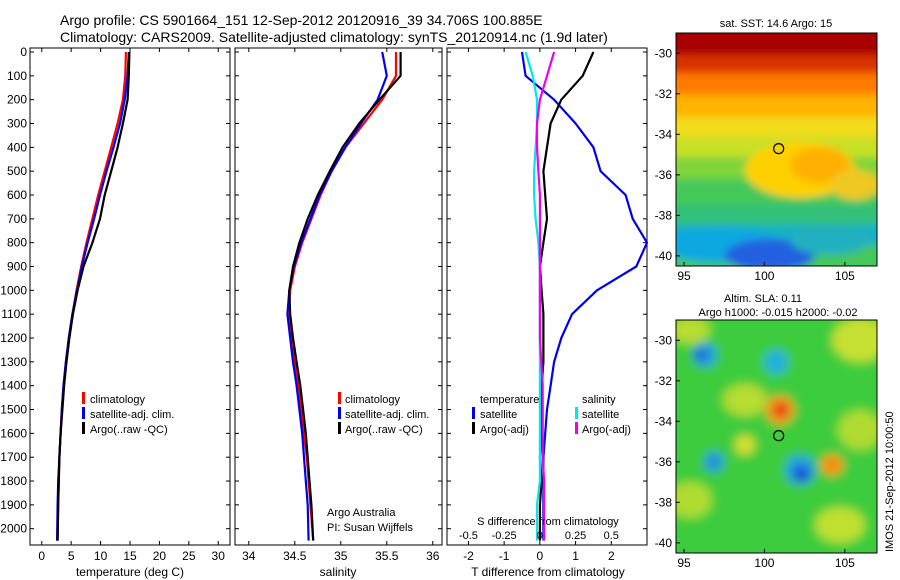  What do you see at coordinates (599, 400) in the screenshot?
I see `legend-title-salinity: salinity` at bounding box center [599, 400].